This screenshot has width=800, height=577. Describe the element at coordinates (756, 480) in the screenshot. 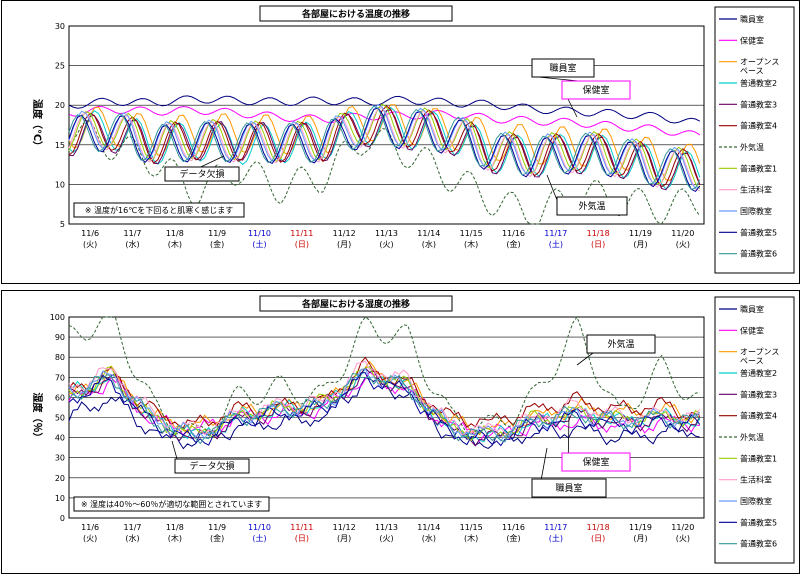

I see `legend-label: 生活科室` at that location.